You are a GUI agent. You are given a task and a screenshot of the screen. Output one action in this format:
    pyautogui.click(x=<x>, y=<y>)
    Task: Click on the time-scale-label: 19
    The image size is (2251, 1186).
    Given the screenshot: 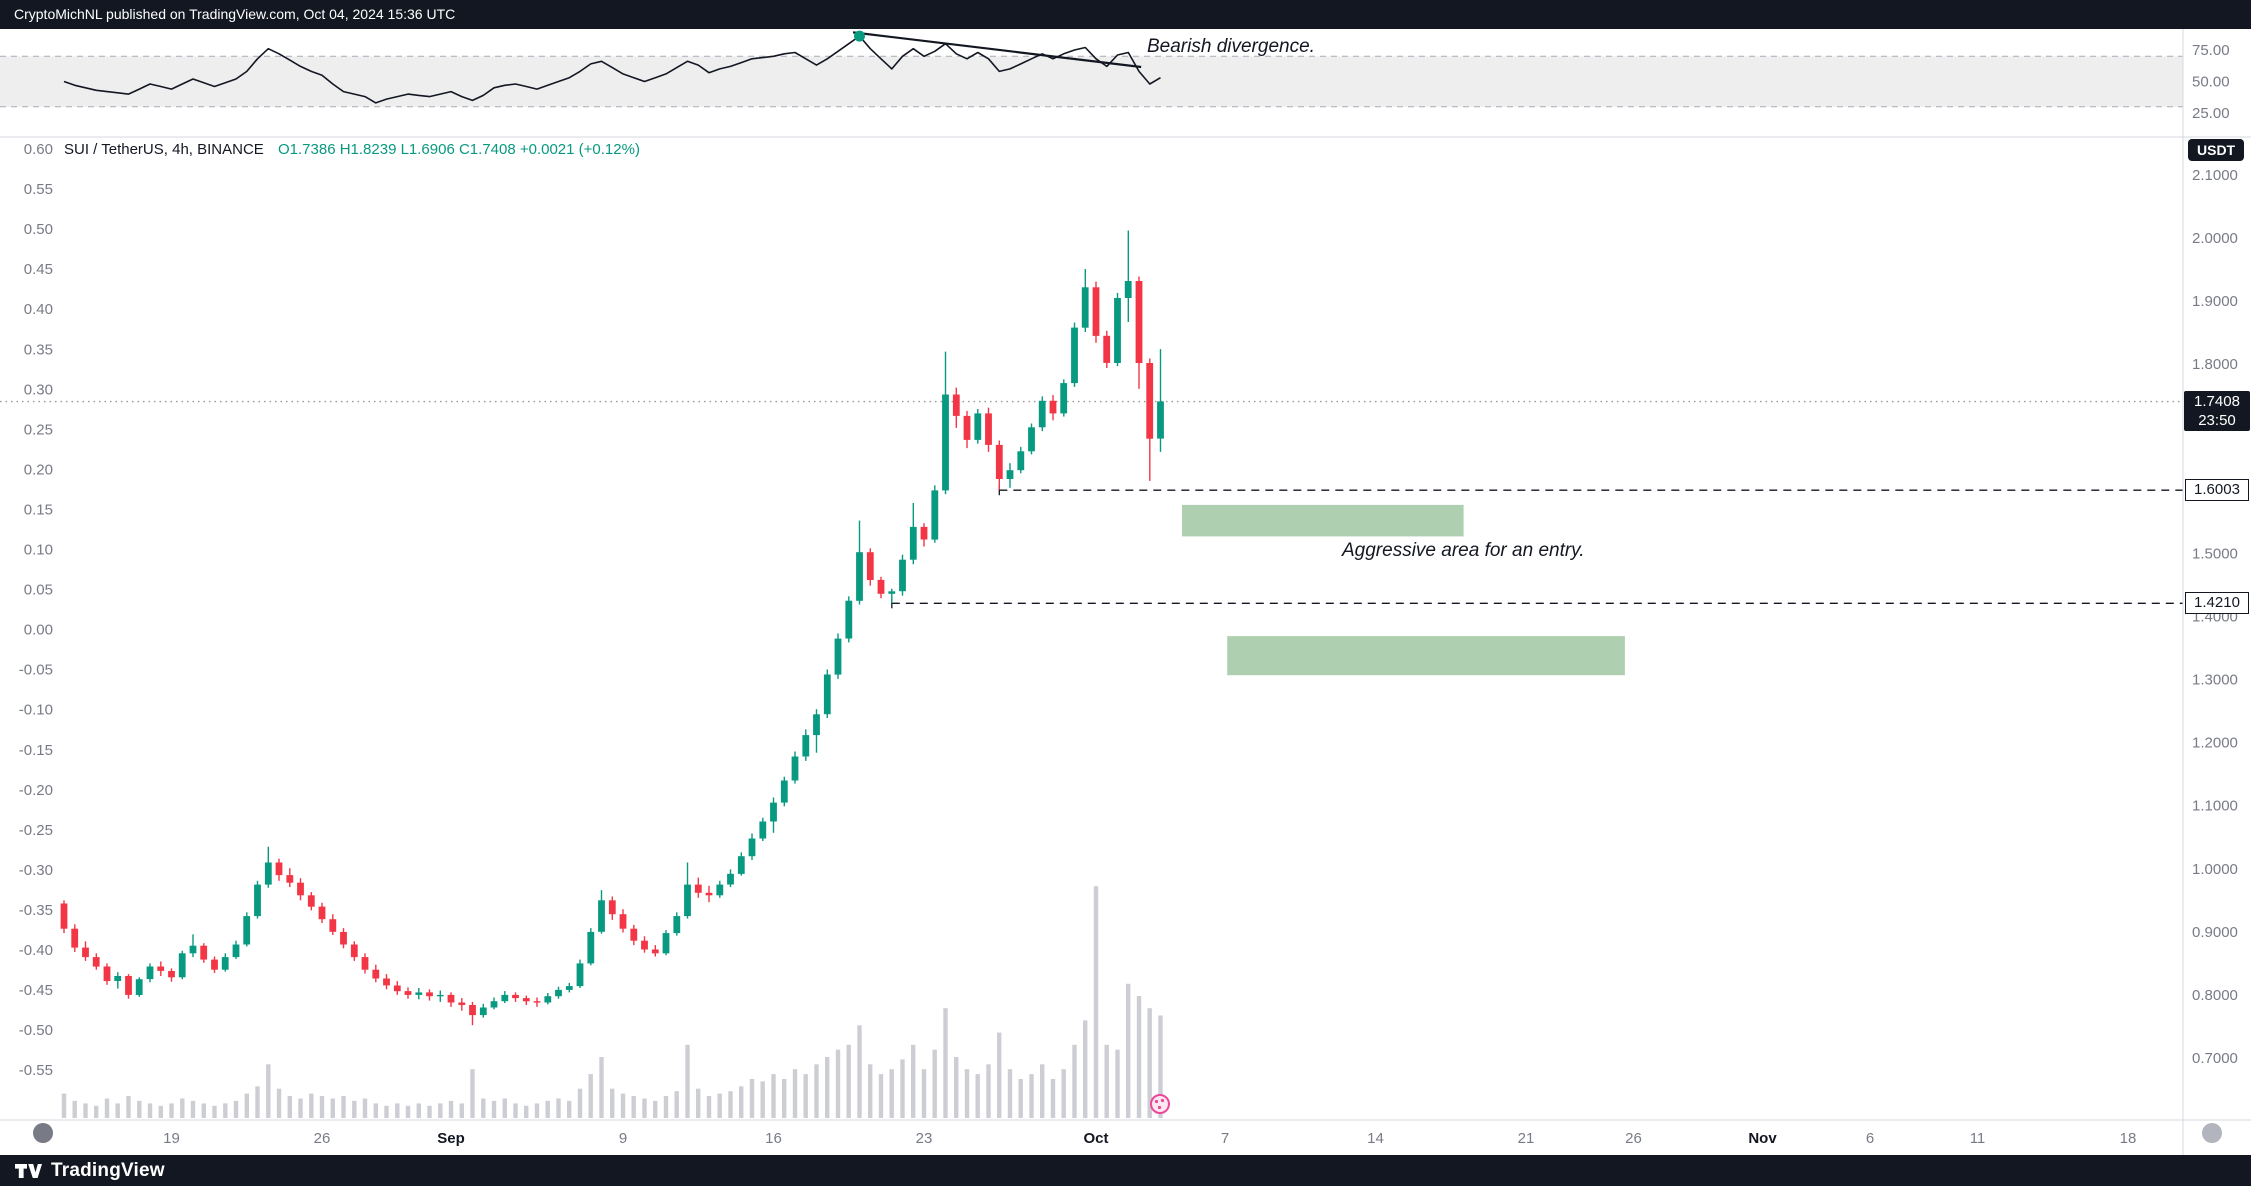 What is the action you would take?
    pyautogui.click(x=171, y=1138)
    